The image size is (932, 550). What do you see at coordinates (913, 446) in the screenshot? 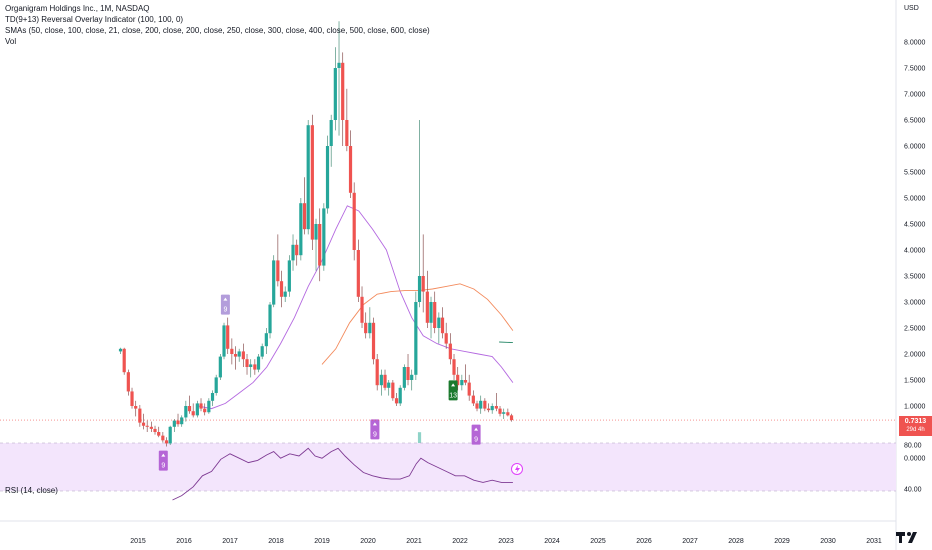
I see `rsi-tick-label: 80.00` at bounding box center [913, 446].